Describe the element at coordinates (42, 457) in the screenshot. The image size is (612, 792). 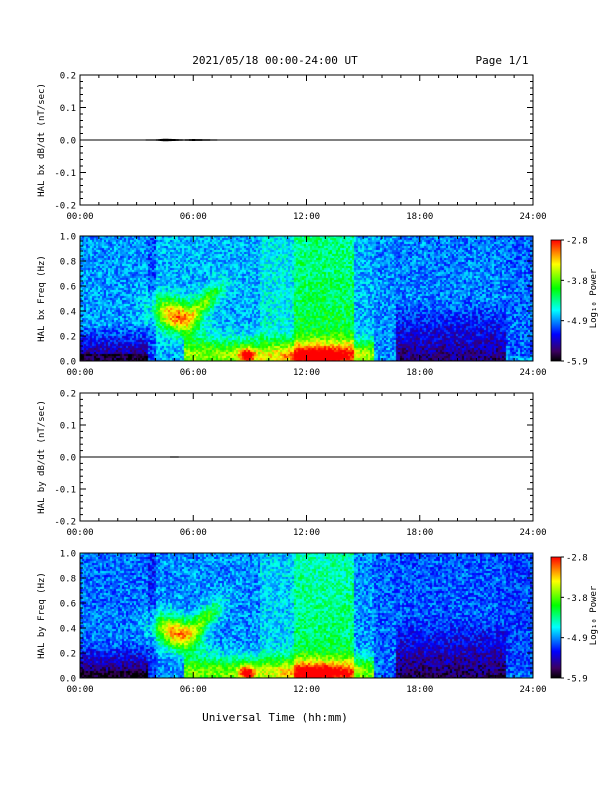
I see `y-axis-label: HAL by dB/dt (nT/sec)` at that location.